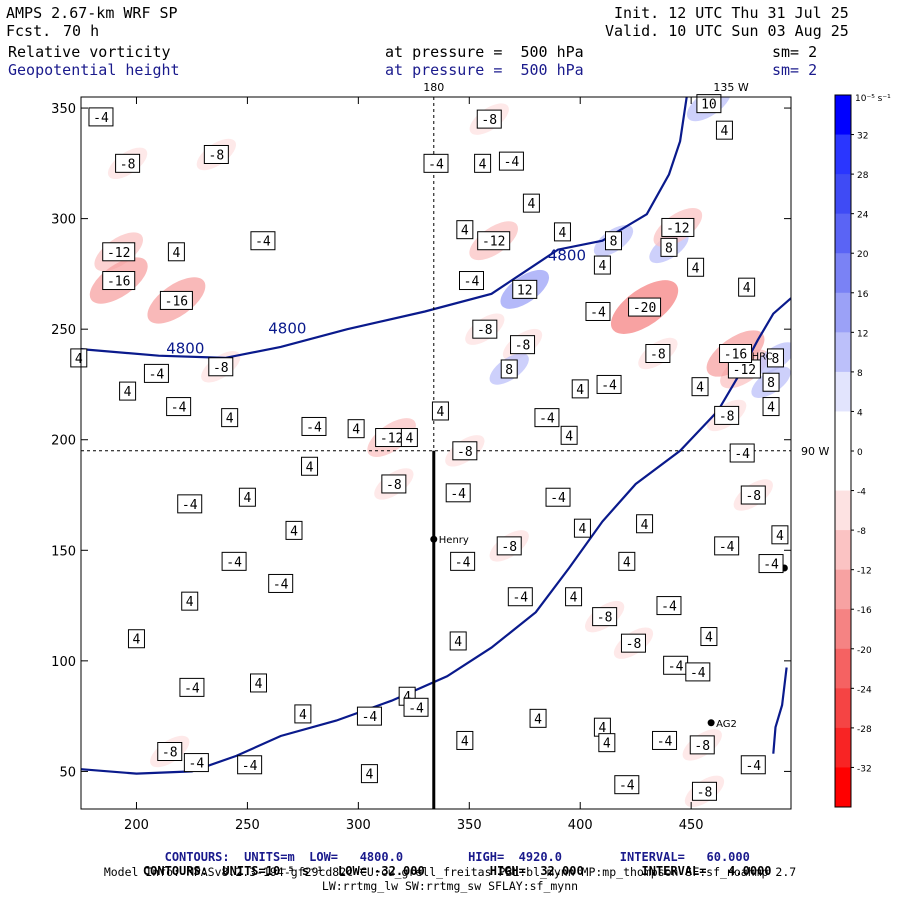 This screenshot has width=900, height=900. What do you see at coordinates (860, 413) in the screenshot?
I see `colorbar-tick-label: 4` at bounding box center [860, 413].